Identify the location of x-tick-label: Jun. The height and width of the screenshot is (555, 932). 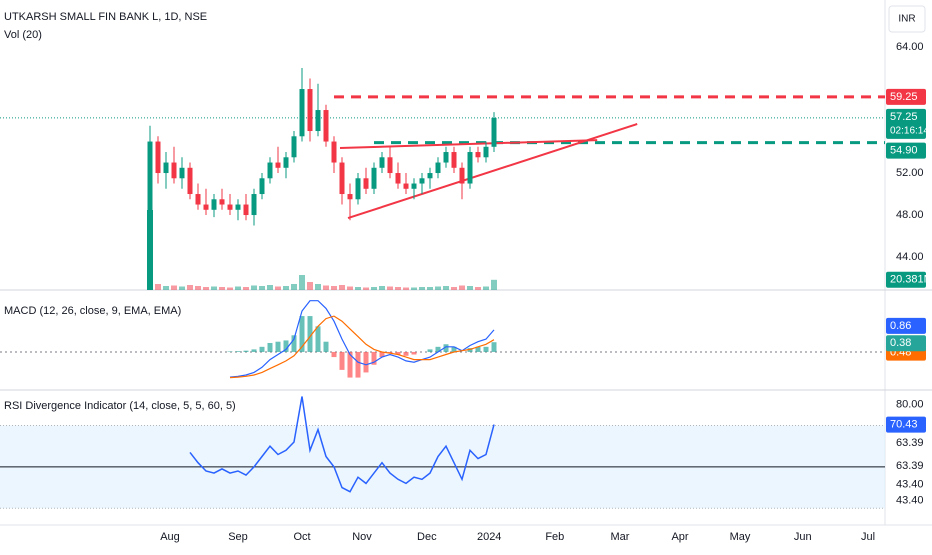
(803, 537).